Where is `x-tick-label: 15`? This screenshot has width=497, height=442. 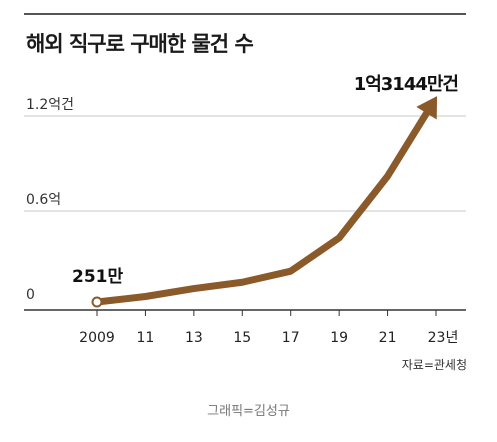 x-tick-label: 15 is located at coordinates (242, 338).